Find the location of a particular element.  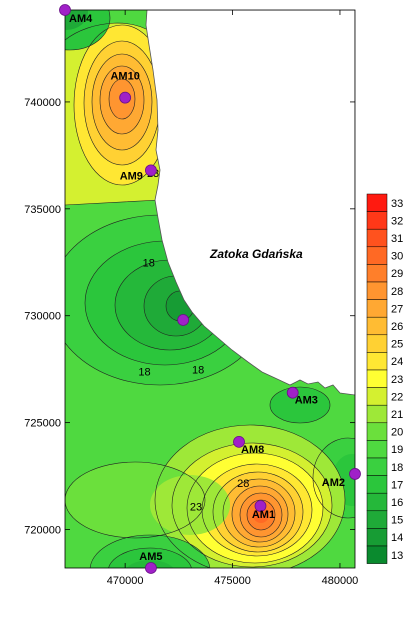

y-tick-label: 730000 is located at coordinates (42, 317).